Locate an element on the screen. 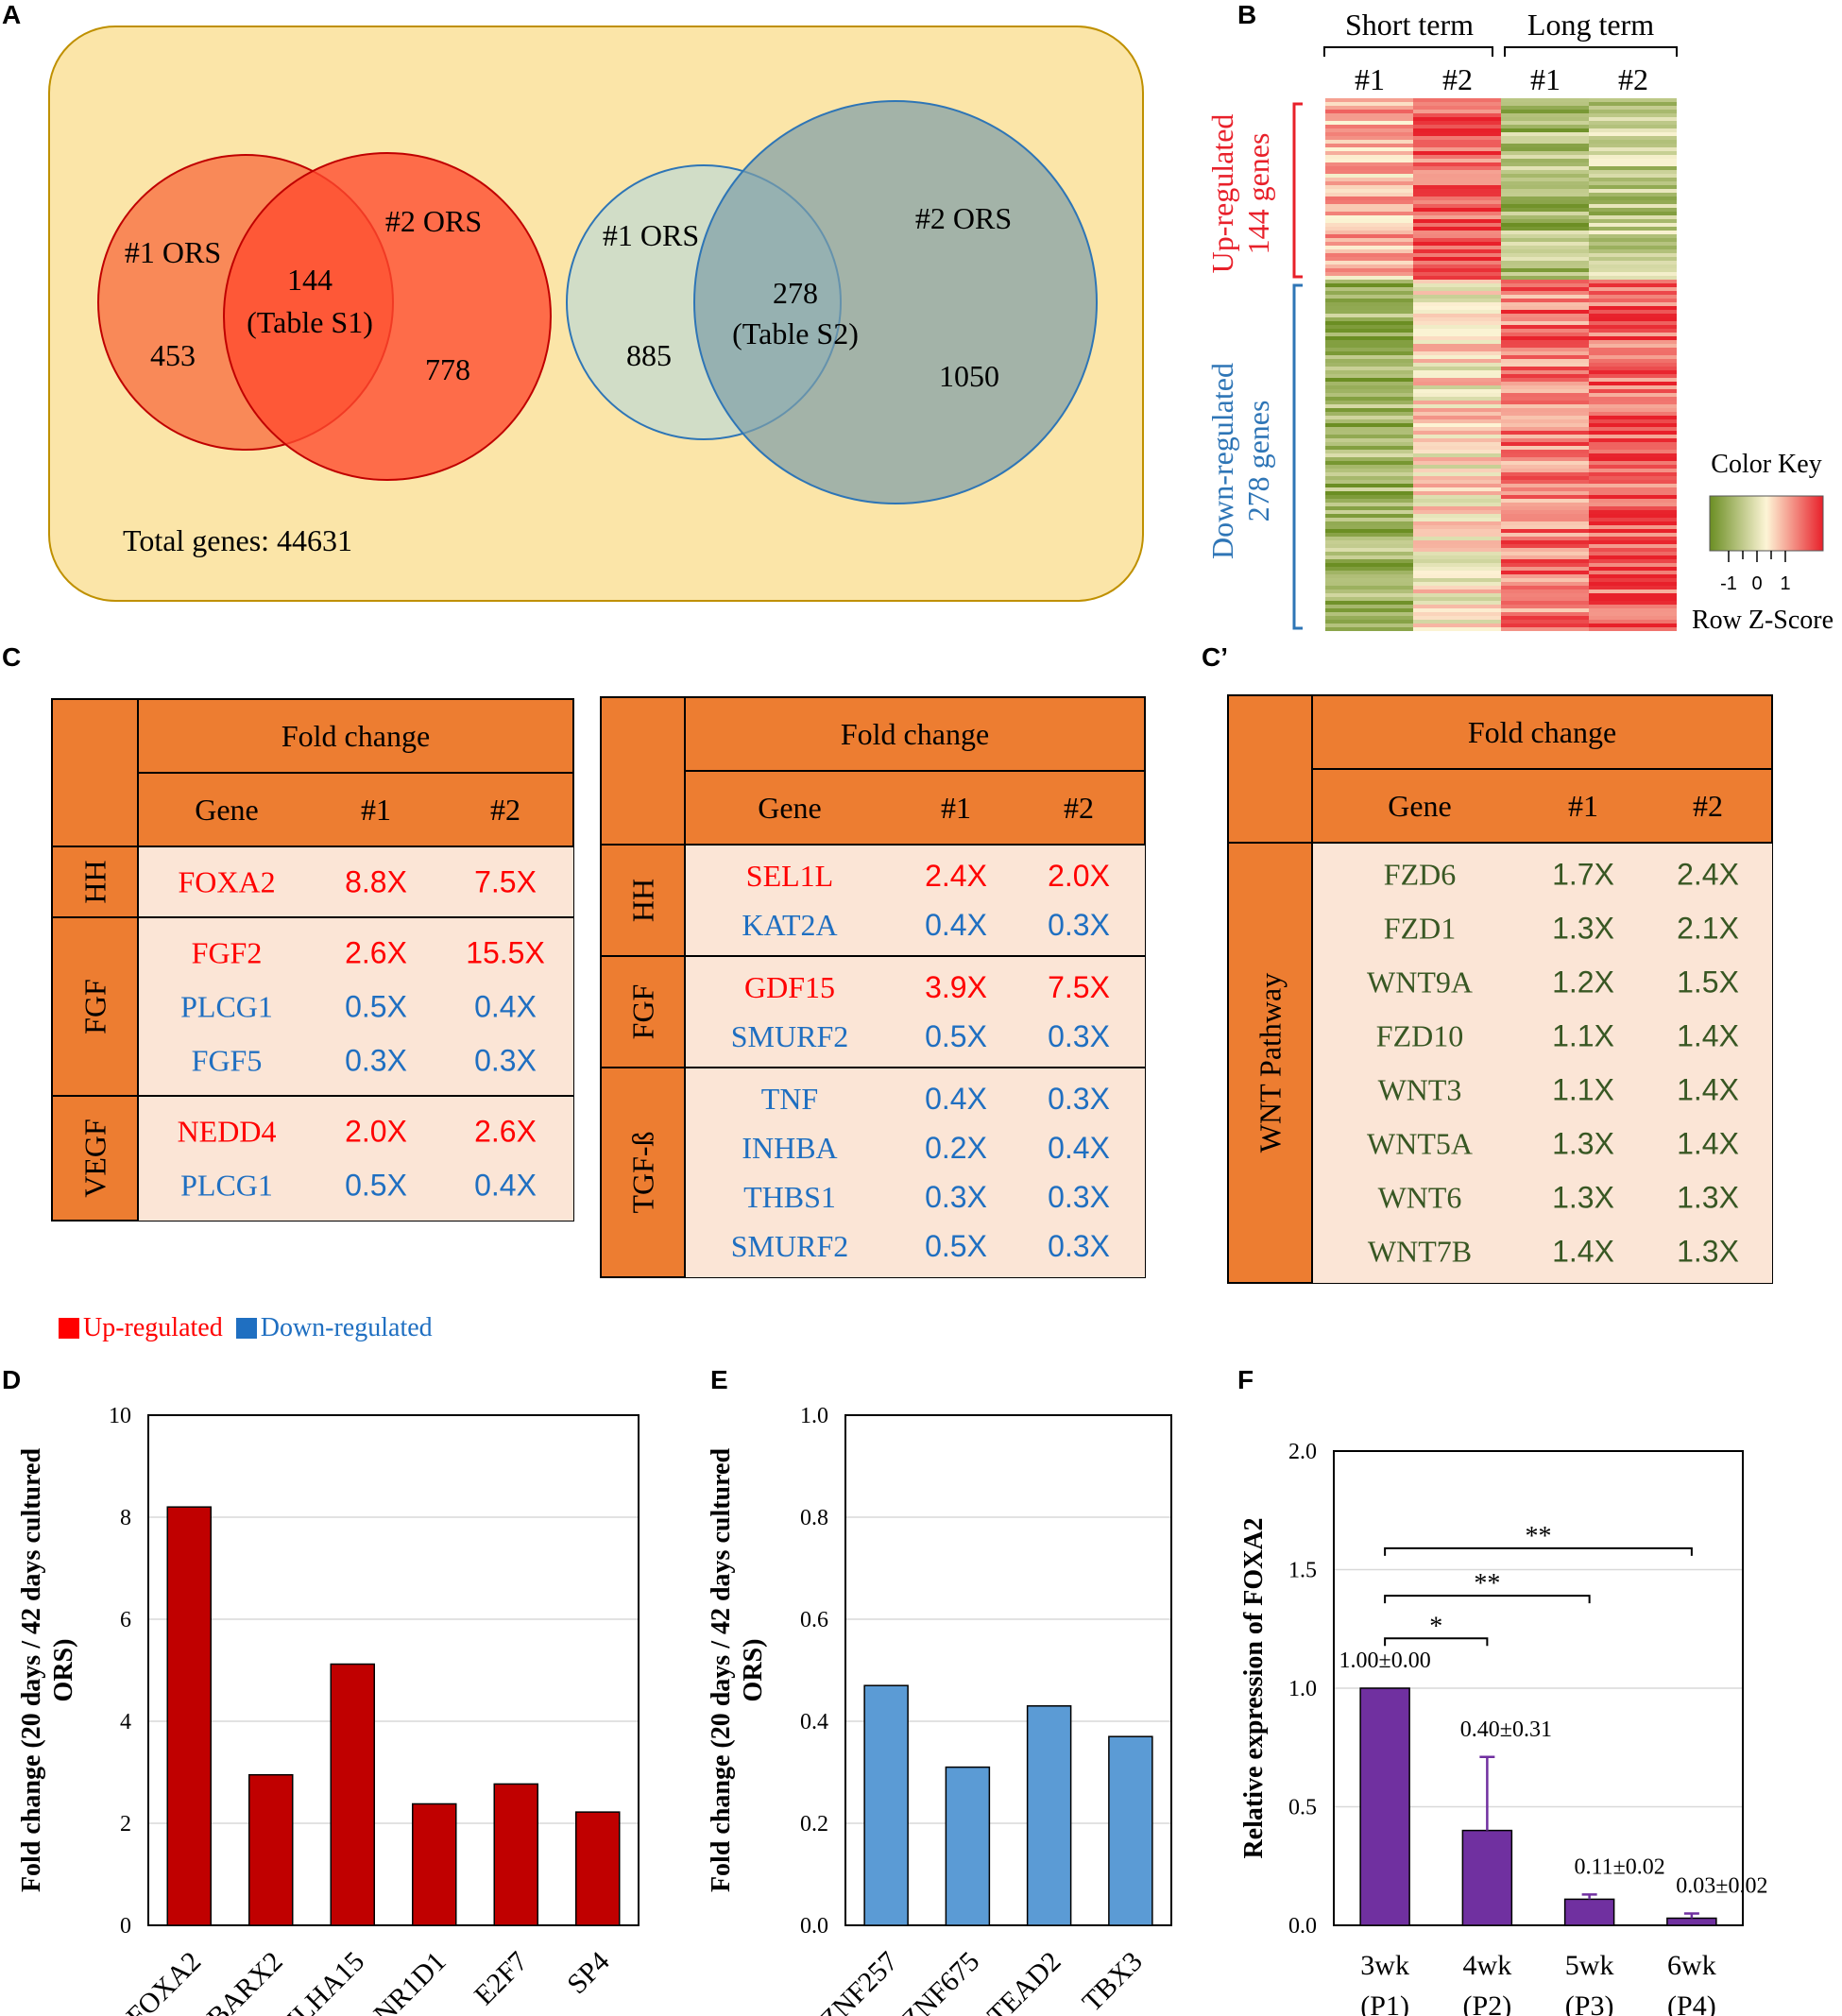  significance-star: ** is located at coordinates (1539, 1536).